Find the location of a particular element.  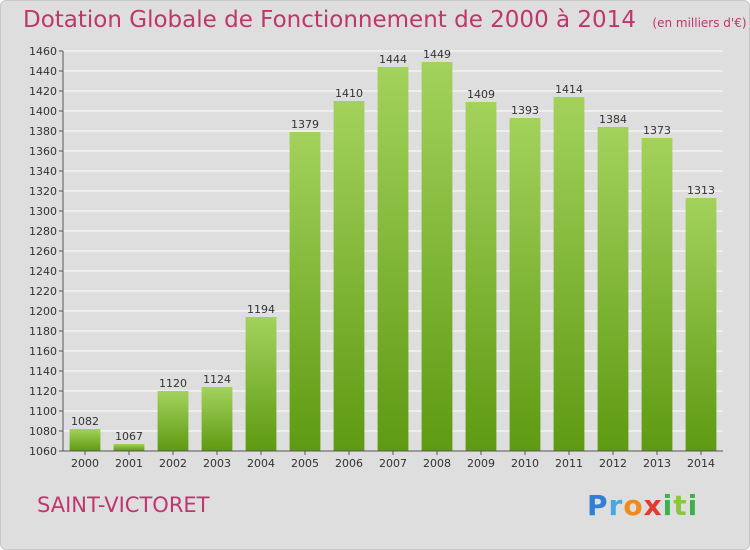

x-tick-label: 2009 is located at coordinates (481, 463).